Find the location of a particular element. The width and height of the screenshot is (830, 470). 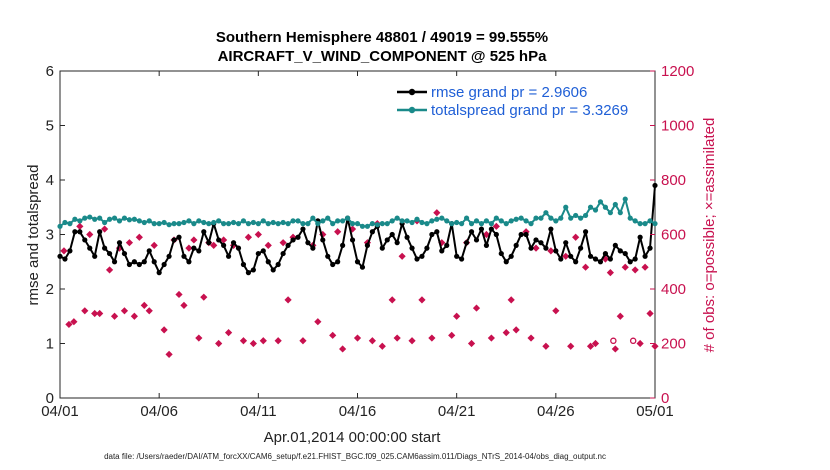

y-tick-label: 1 is located at coordinates (50, 344).